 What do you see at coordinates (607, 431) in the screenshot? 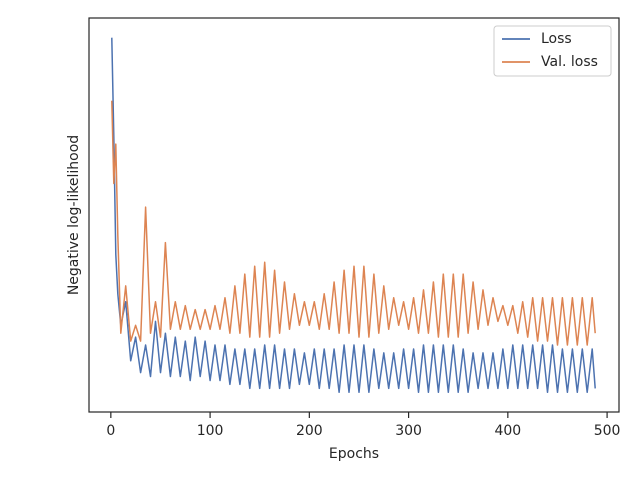
I see `x-tick-label: 500` at bounding box center [607, 431].